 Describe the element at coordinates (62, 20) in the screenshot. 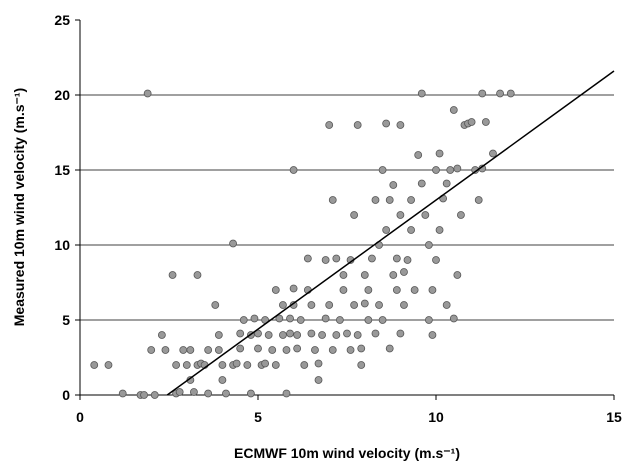

I see `y-tick-label: 25` at that location.